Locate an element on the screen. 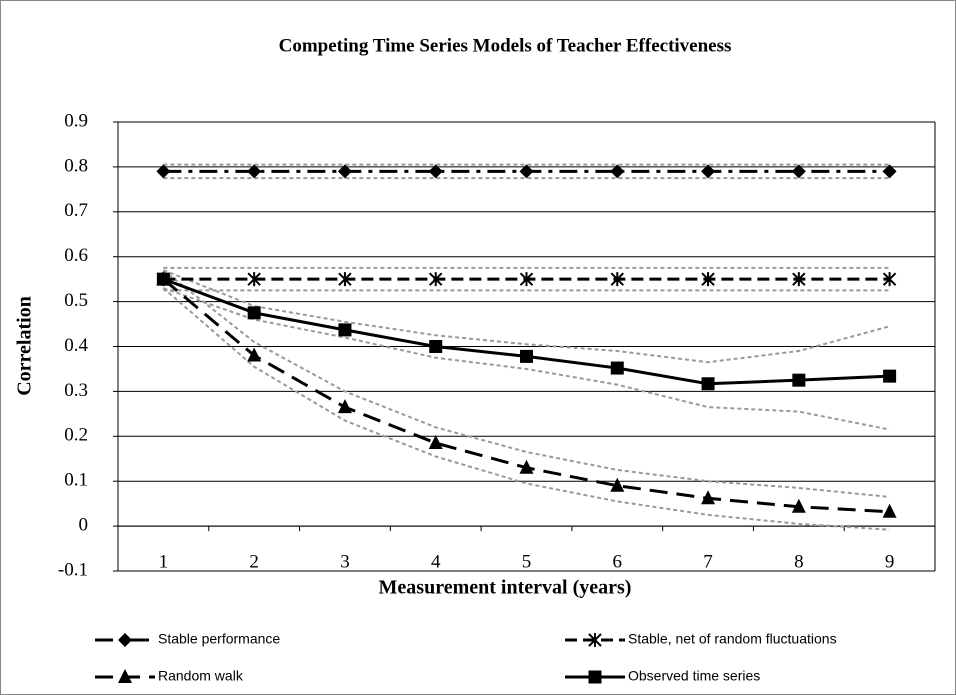 This screenshot has width=956, height=695. y-tick-label: 0.6 is located at coordinates (76, 255).